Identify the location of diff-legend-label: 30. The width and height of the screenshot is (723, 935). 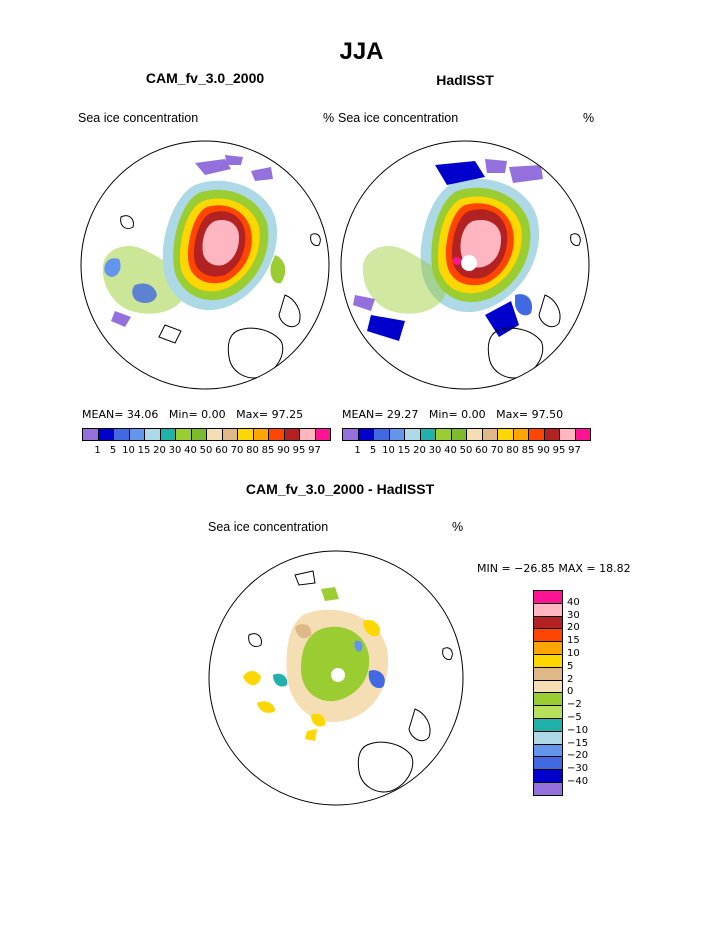
(573, 615).